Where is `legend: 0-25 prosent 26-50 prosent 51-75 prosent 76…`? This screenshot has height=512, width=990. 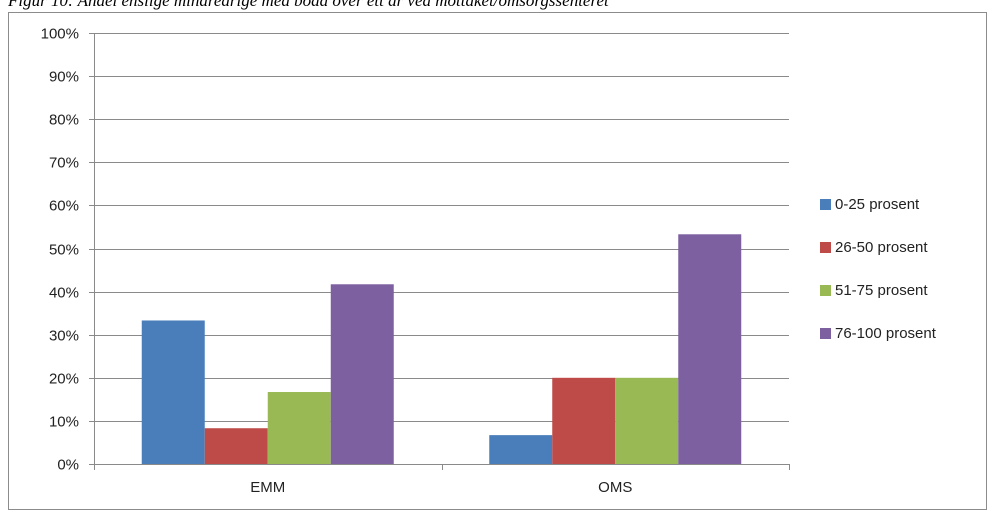
legend: 0-25 prosent 26-50 prosent 51-75 prosent 76… is located at coordinates (878, 269).